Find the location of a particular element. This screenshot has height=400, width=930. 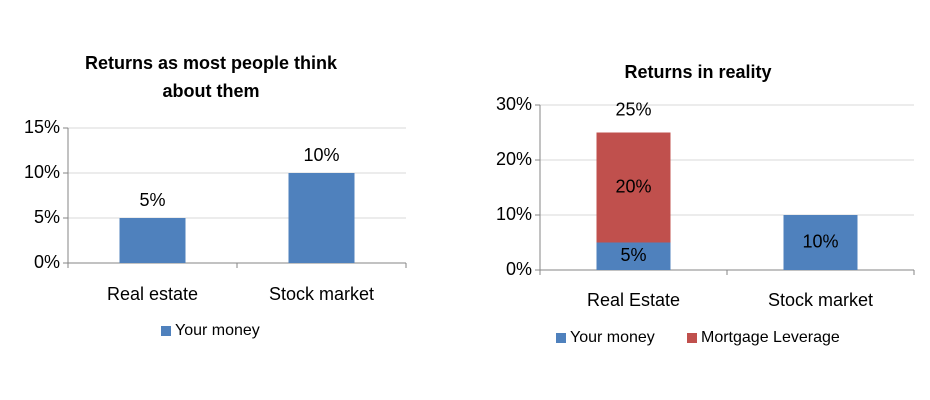

total-label: 25% is located at coordinates (633, 109).